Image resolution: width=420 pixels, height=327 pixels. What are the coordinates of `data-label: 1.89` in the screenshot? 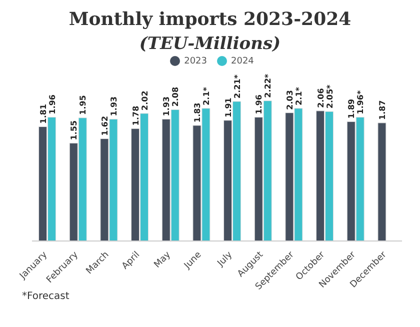 It's located at (351, 108).